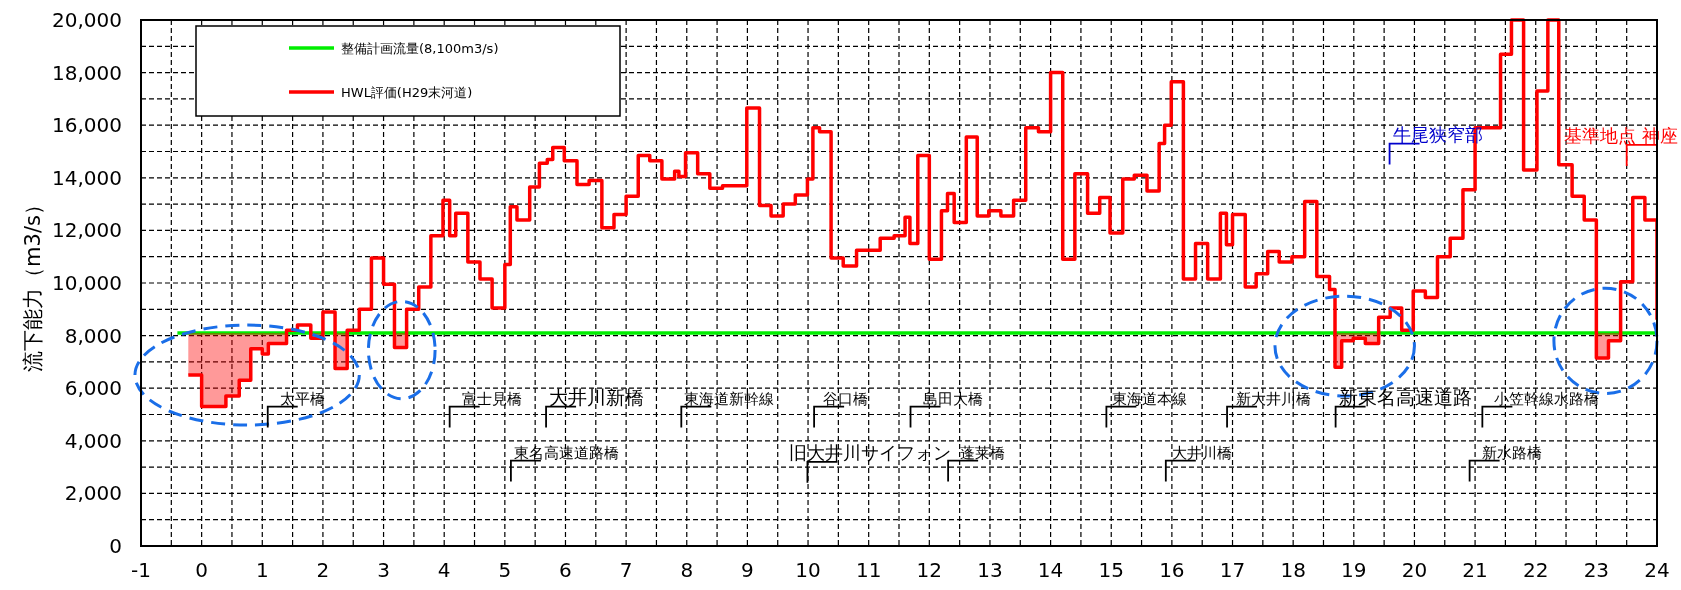 The width and height of the screenshot is (1681, 590). Describe the element at coordinates (747, 570) in the screenshot. I see `x-tick-label: 9` at that location.